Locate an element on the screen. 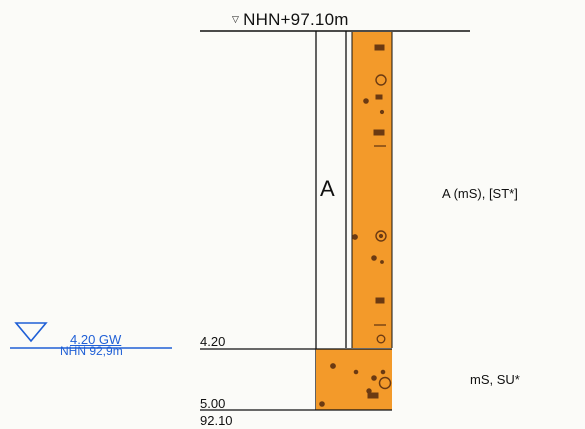  groundwater-depth-label: 4.20 GW is located at coordinates (96, 339).